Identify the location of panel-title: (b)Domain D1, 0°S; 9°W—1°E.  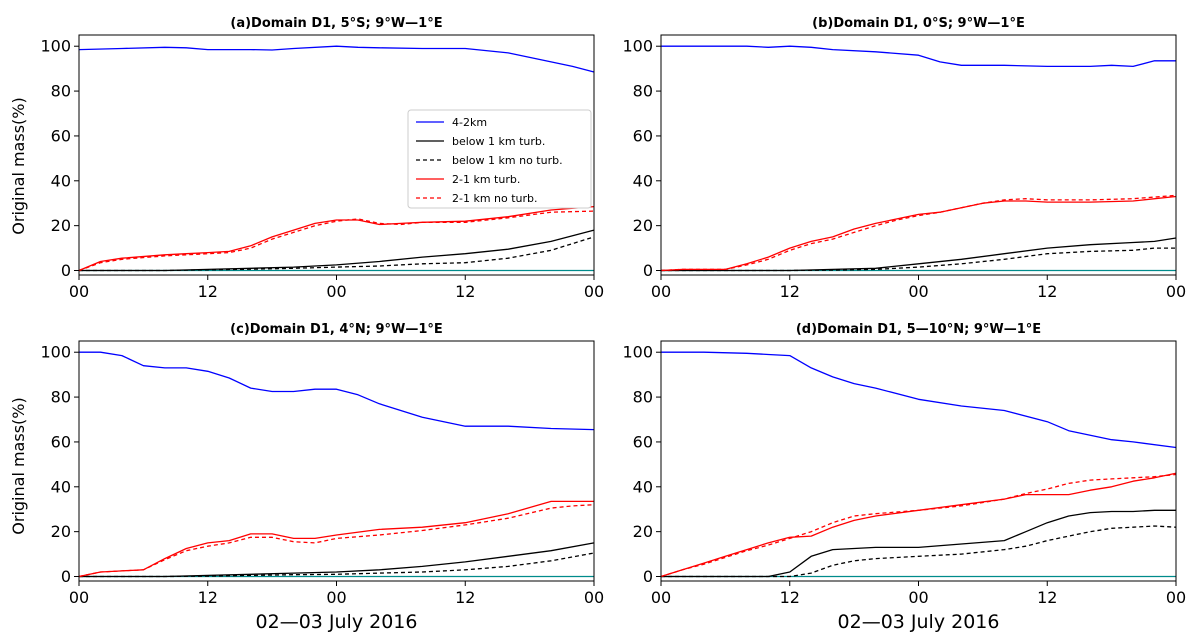
(918, 23).